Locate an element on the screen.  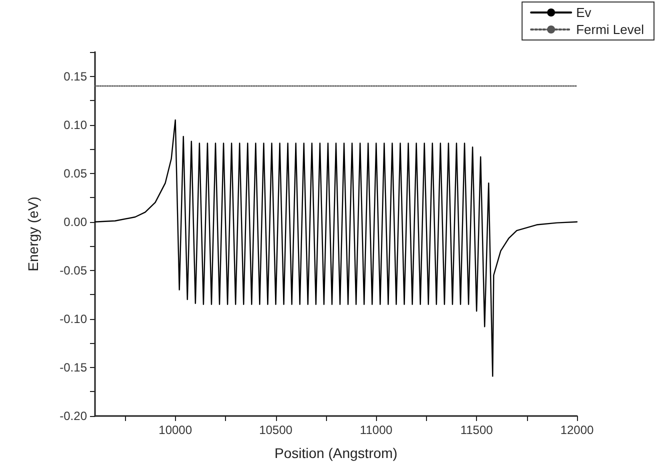
legend-label: Ev is located at coordinates (584, 12).